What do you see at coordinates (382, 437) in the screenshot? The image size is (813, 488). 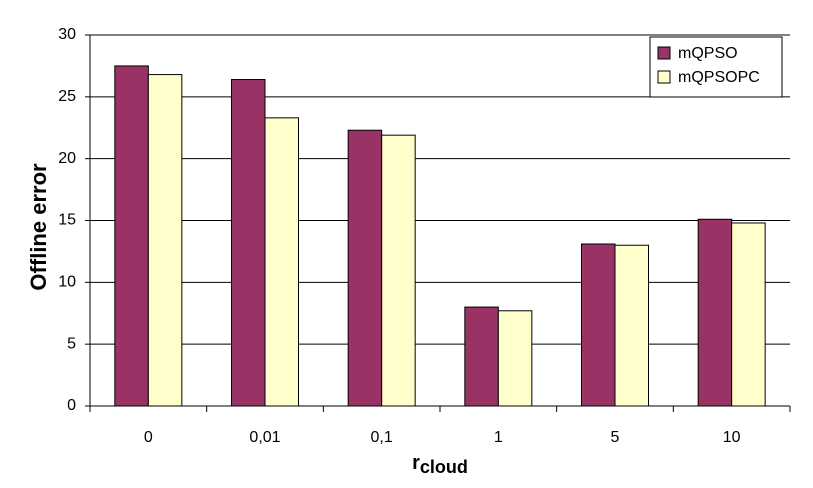 I see `x-tick-label: 0,1` at bounding box center [382, 437].